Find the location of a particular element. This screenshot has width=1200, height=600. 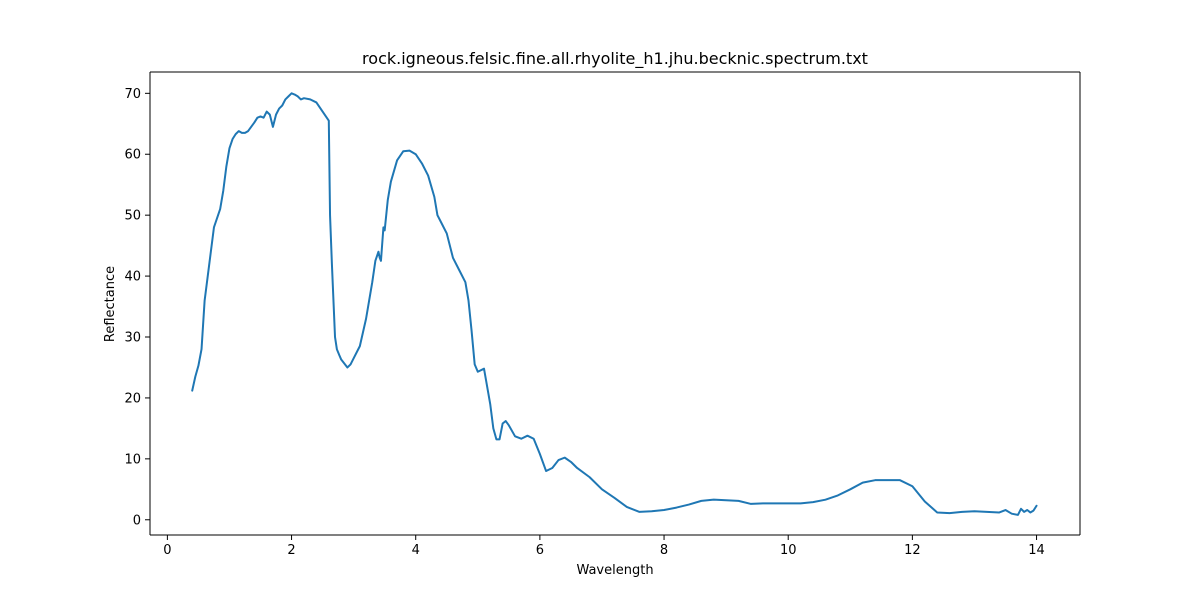

x-tick-label: 8 is located at coordinates (664, 550).